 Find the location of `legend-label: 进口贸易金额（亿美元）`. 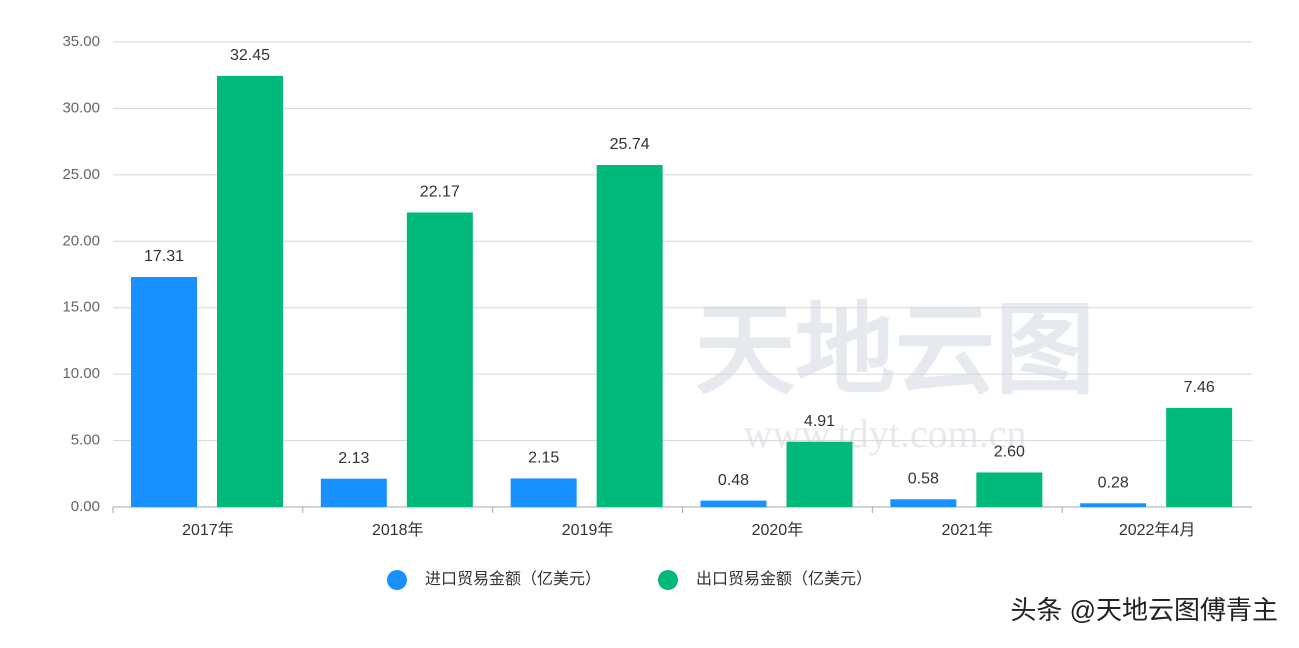

legend-label: 进口贸易金额（亿美元） is located at coordinates (513, 579).